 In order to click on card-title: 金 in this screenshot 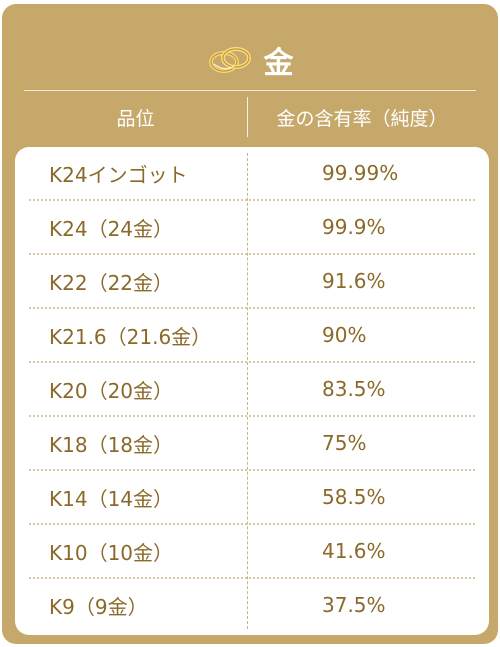, I will do `click(250, 60)`.